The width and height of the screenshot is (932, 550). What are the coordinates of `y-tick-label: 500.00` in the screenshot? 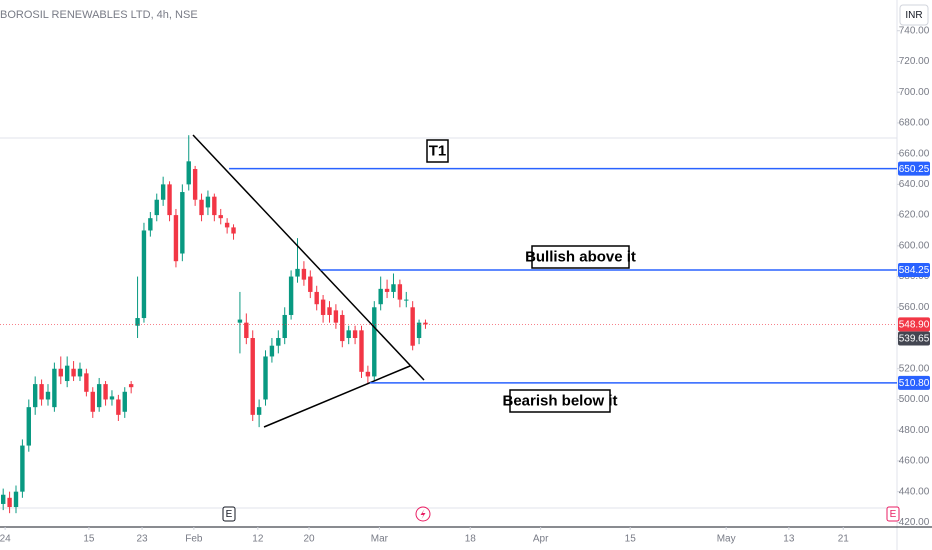 It's located at (914, 399).